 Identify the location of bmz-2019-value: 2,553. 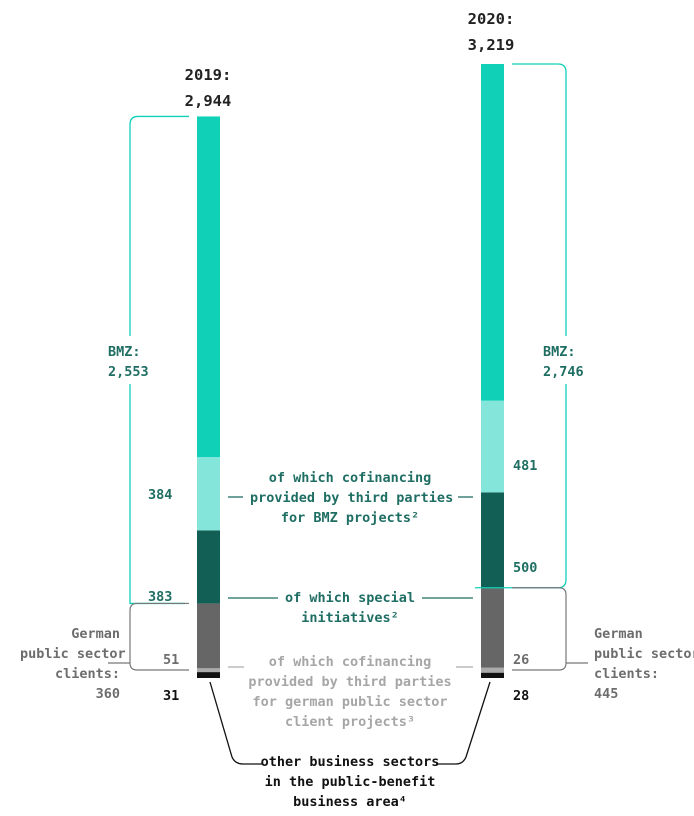
(128, 372).